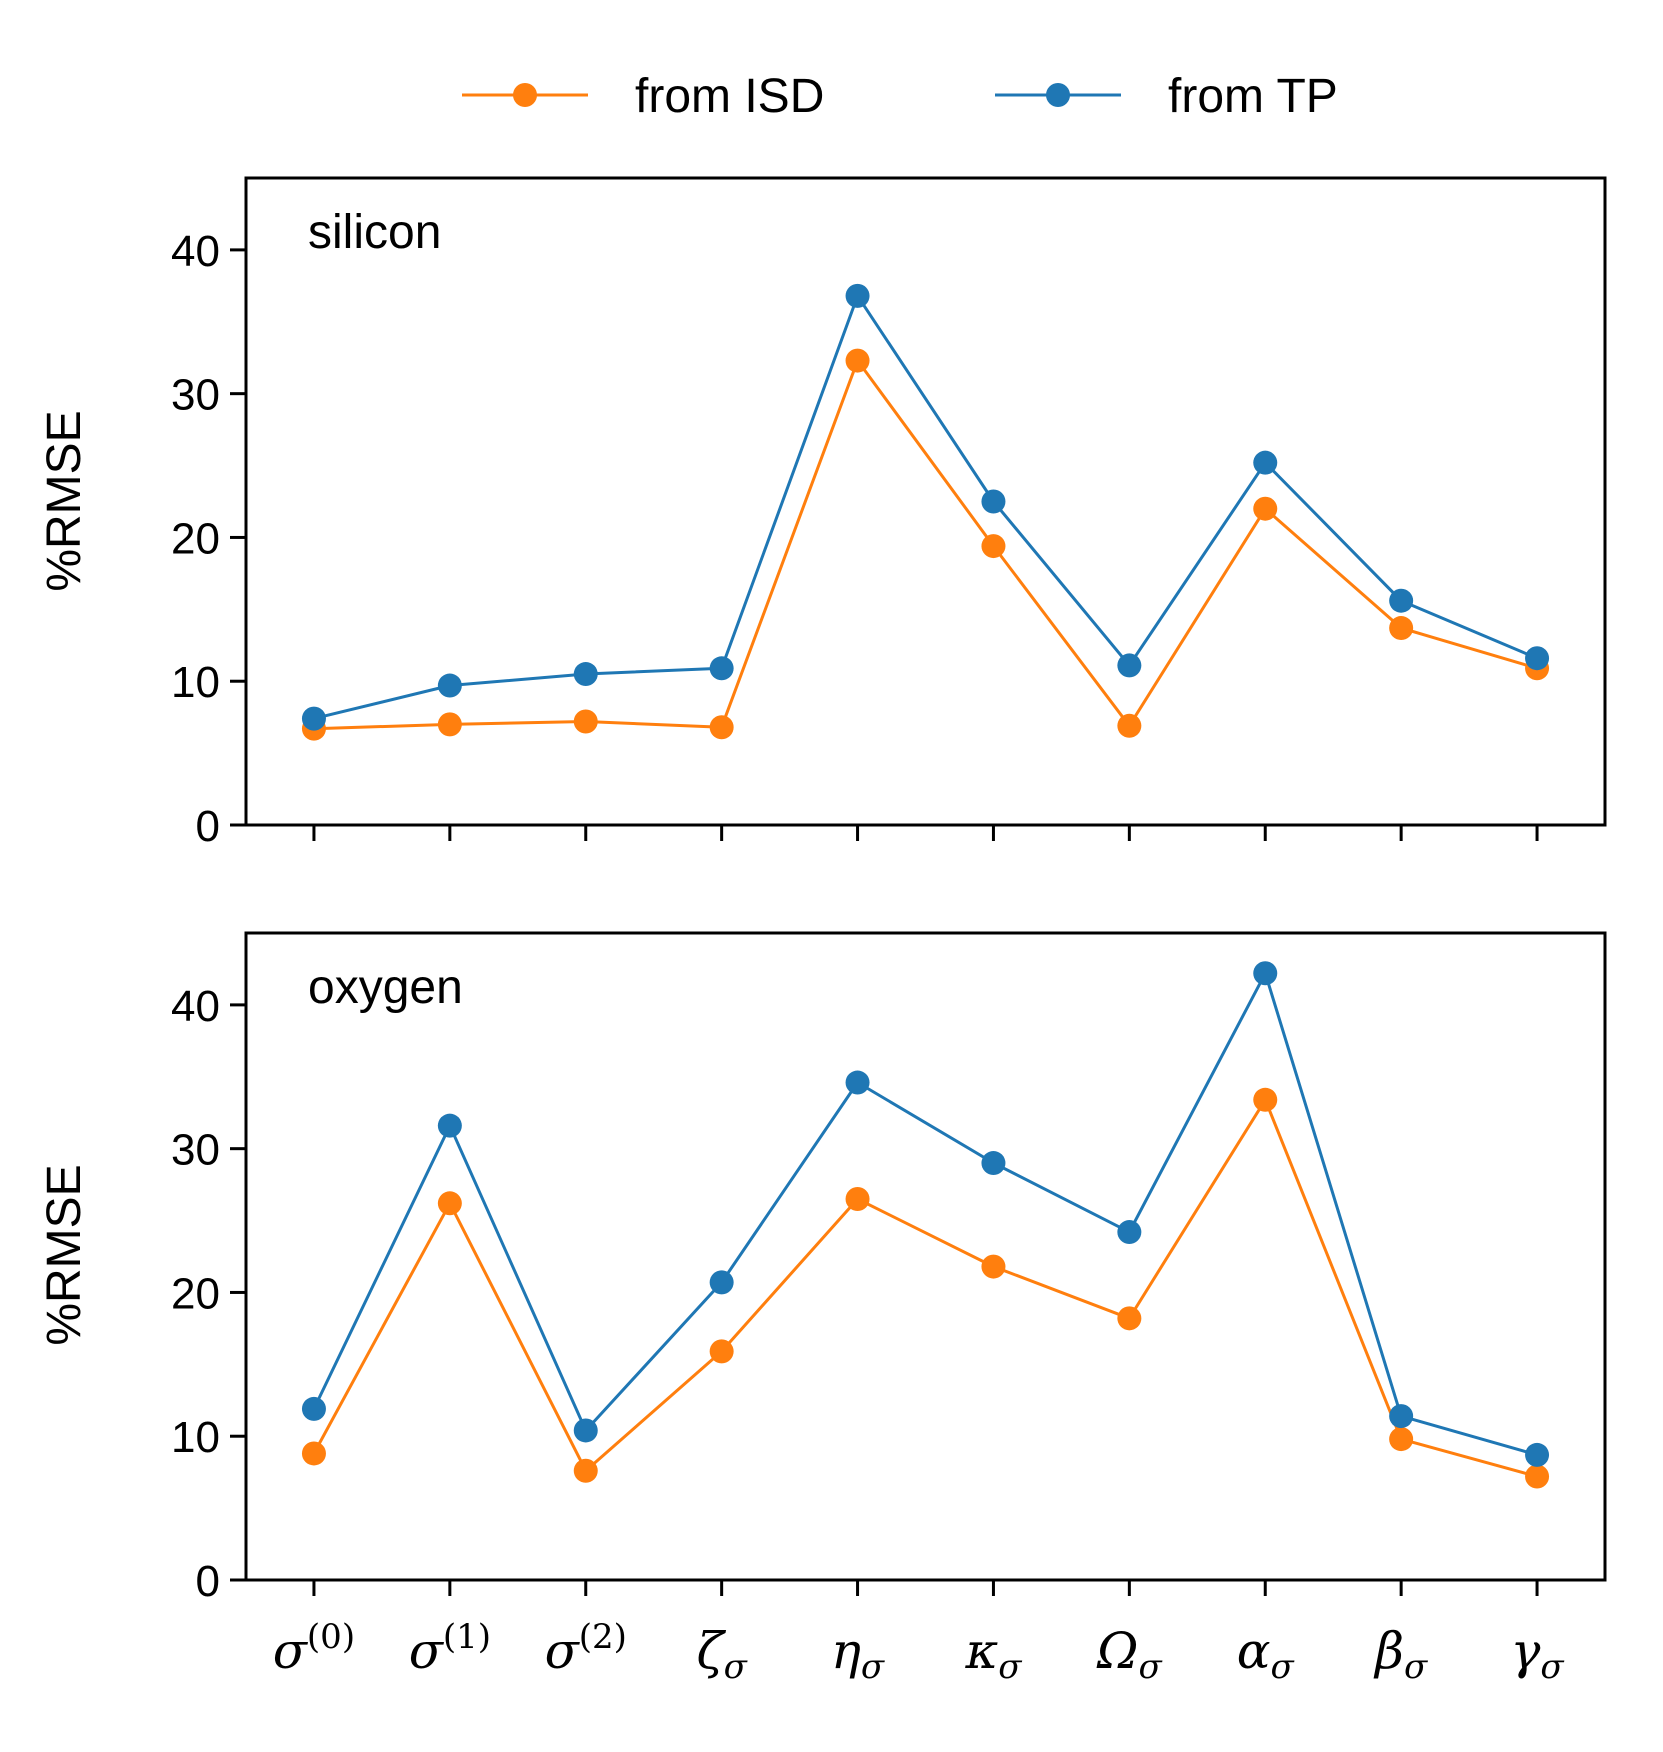 The image size is (1663, 1752). Describe the element at coordinates (858, 1654) in the screenshot. I see `x-tick-label: ησ` at that location.